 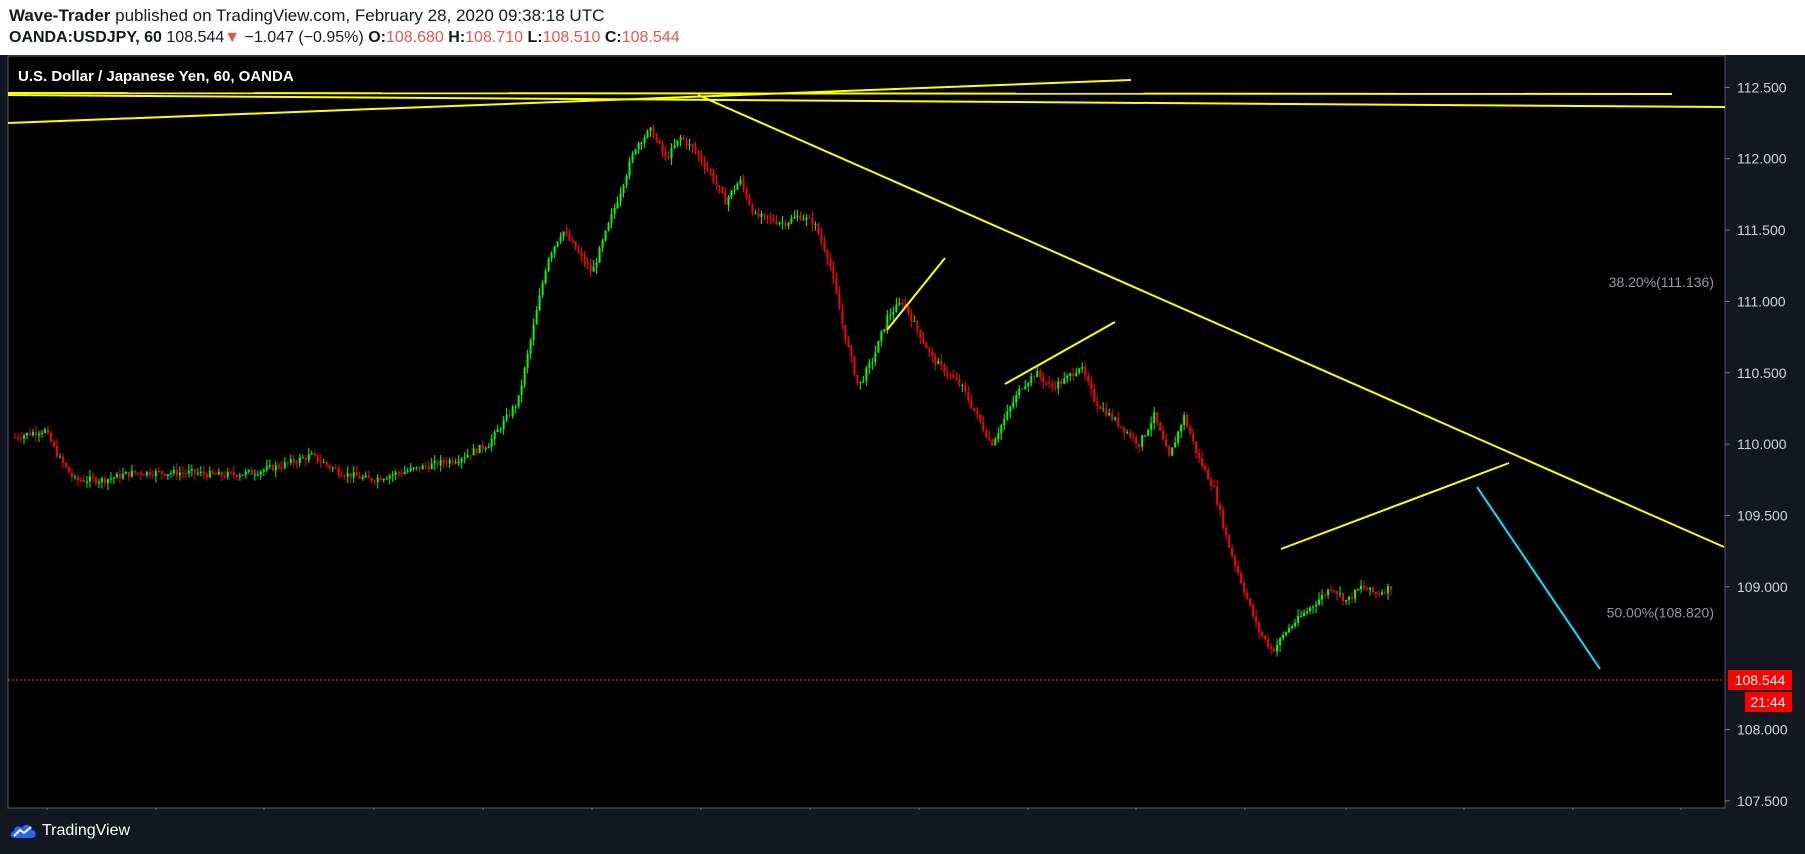 I want to click on chart-title: U.S. Dollar / Japanese Yen, 60, OANDA, so click(x=156, y=76).